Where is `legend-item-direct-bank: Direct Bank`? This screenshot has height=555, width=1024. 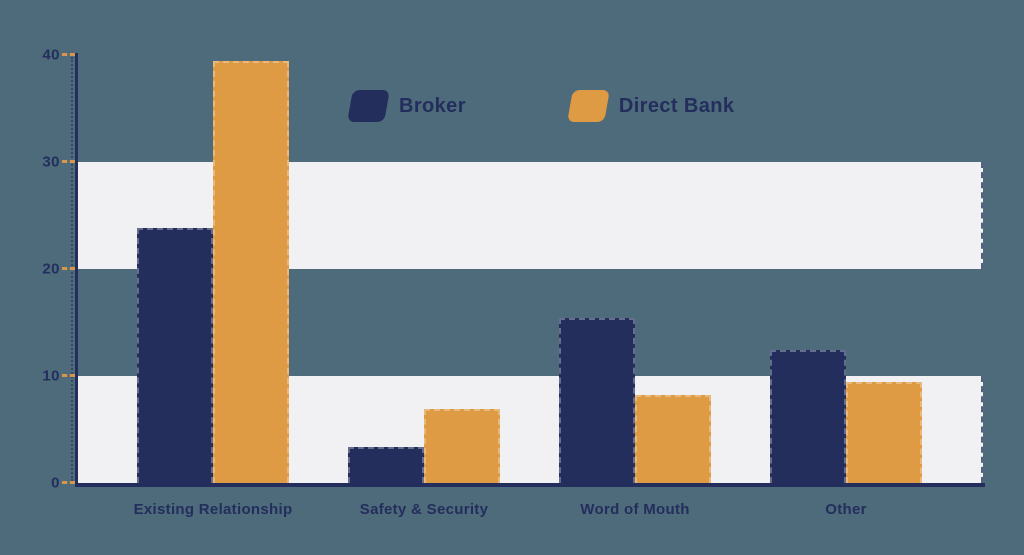
legend-item-direct-bank: Direct Bank is located at coordinates (651, 106).